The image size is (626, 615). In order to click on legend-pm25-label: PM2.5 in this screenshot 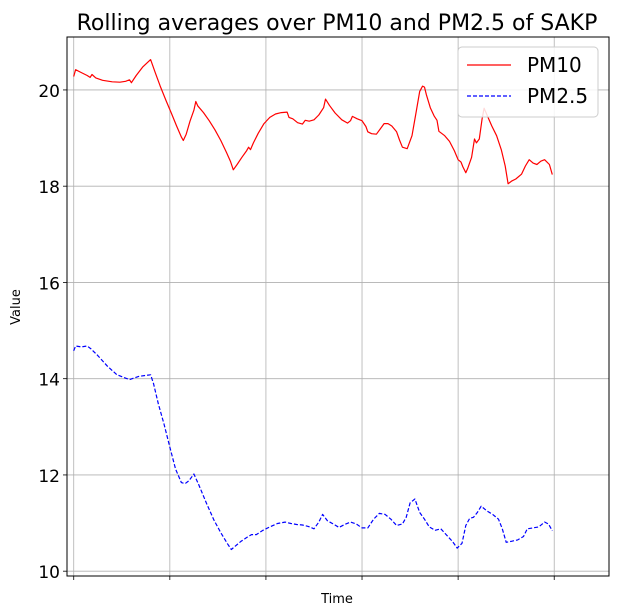, I will do `click(557, 96)`.